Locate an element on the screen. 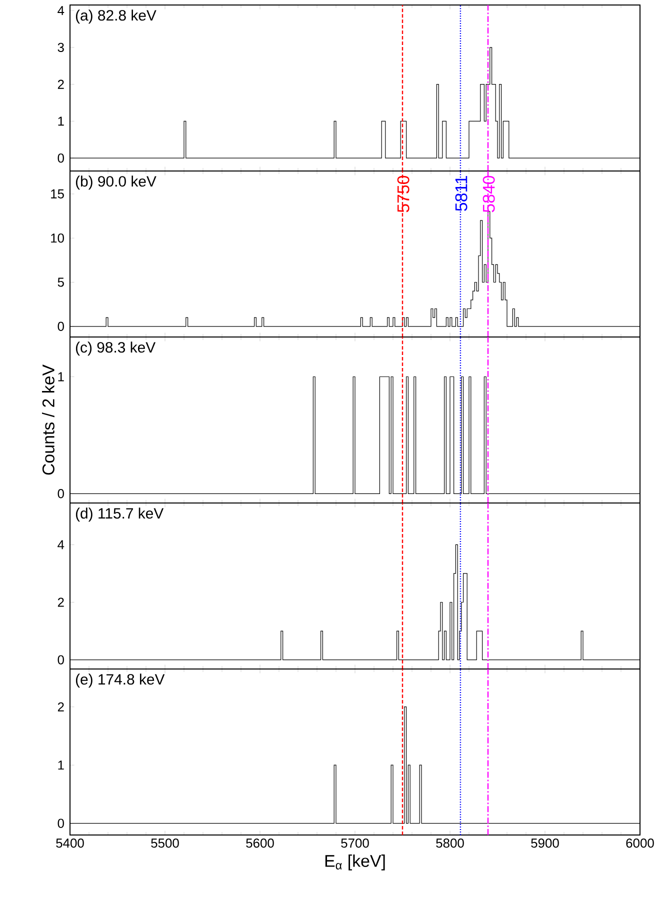  ref-line-label: 5811 is located at coordinates (461, 193).